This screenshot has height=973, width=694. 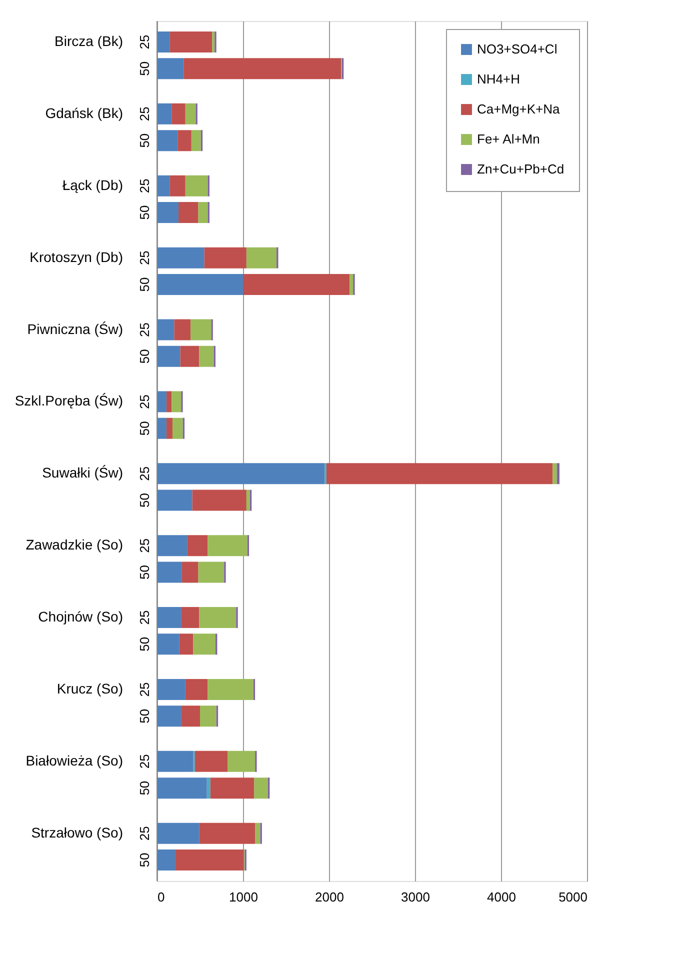 What do you see at coordinates (573, 897) in the screenshot?
I see `x-tick-label: 5000` at bounding box center [573, 897].